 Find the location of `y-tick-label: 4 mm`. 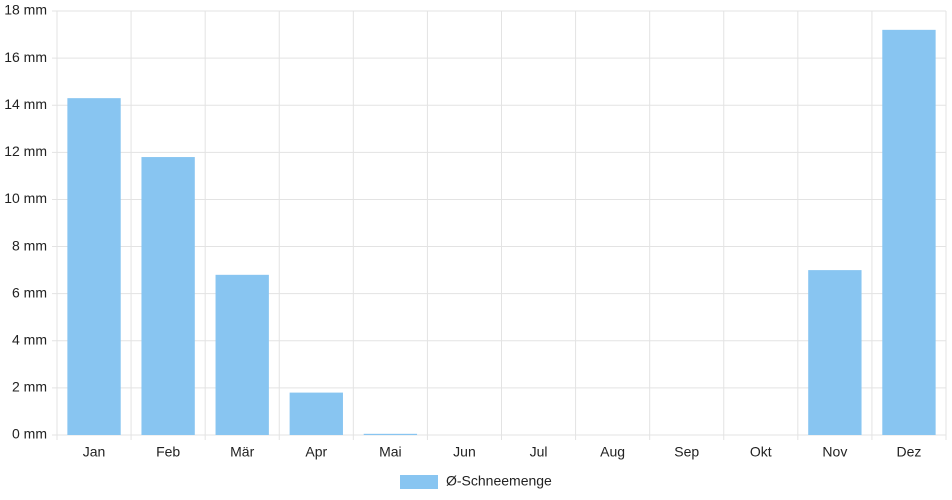

y-tick-label: 4 mm is located at coordinates (29, 339).